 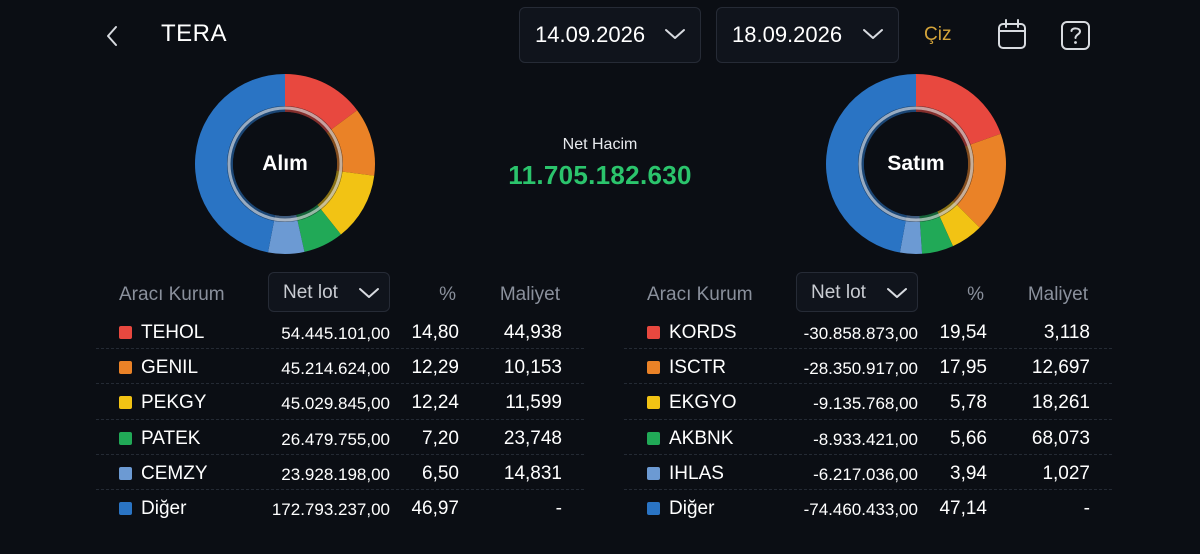 I want to click on calendar-button, so click(x=1012, y=35).